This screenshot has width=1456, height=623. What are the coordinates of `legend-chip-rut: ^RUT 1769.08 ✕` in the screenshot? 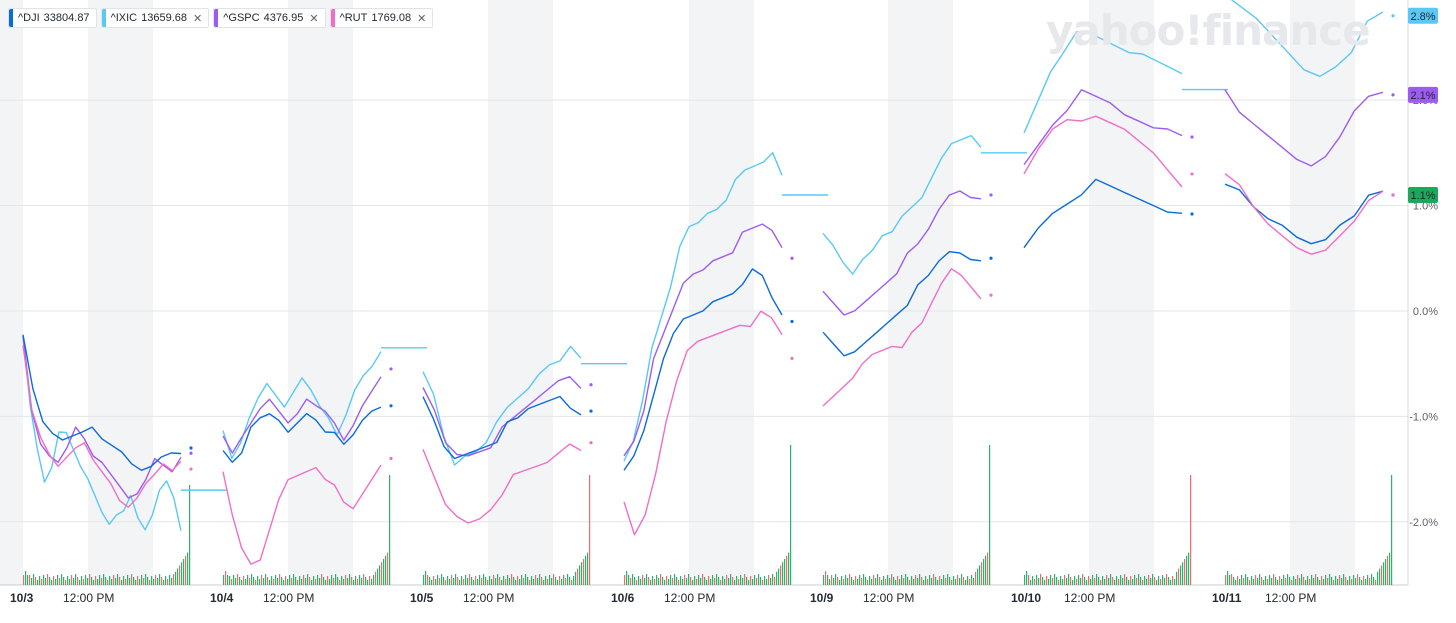 It's located at (381, 18).